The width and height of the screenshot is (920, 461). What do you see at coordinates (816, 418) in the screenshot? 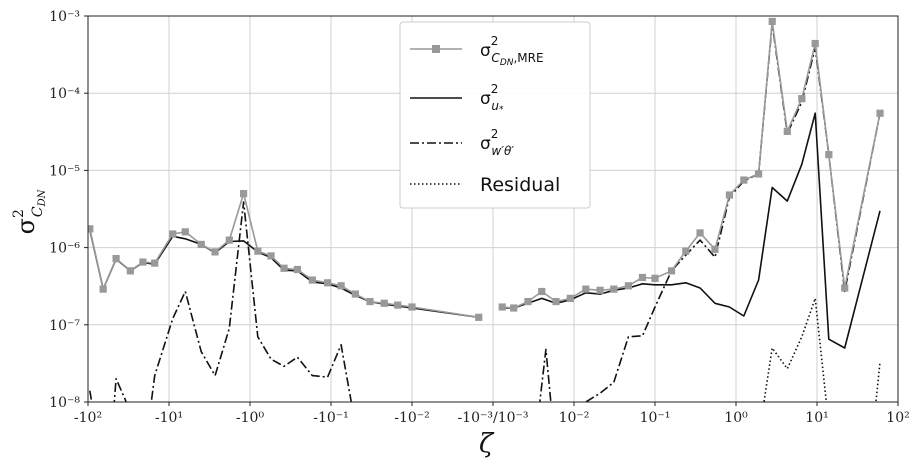
I see `x-tick-label: 10¹` at bounding box center [816, 418].